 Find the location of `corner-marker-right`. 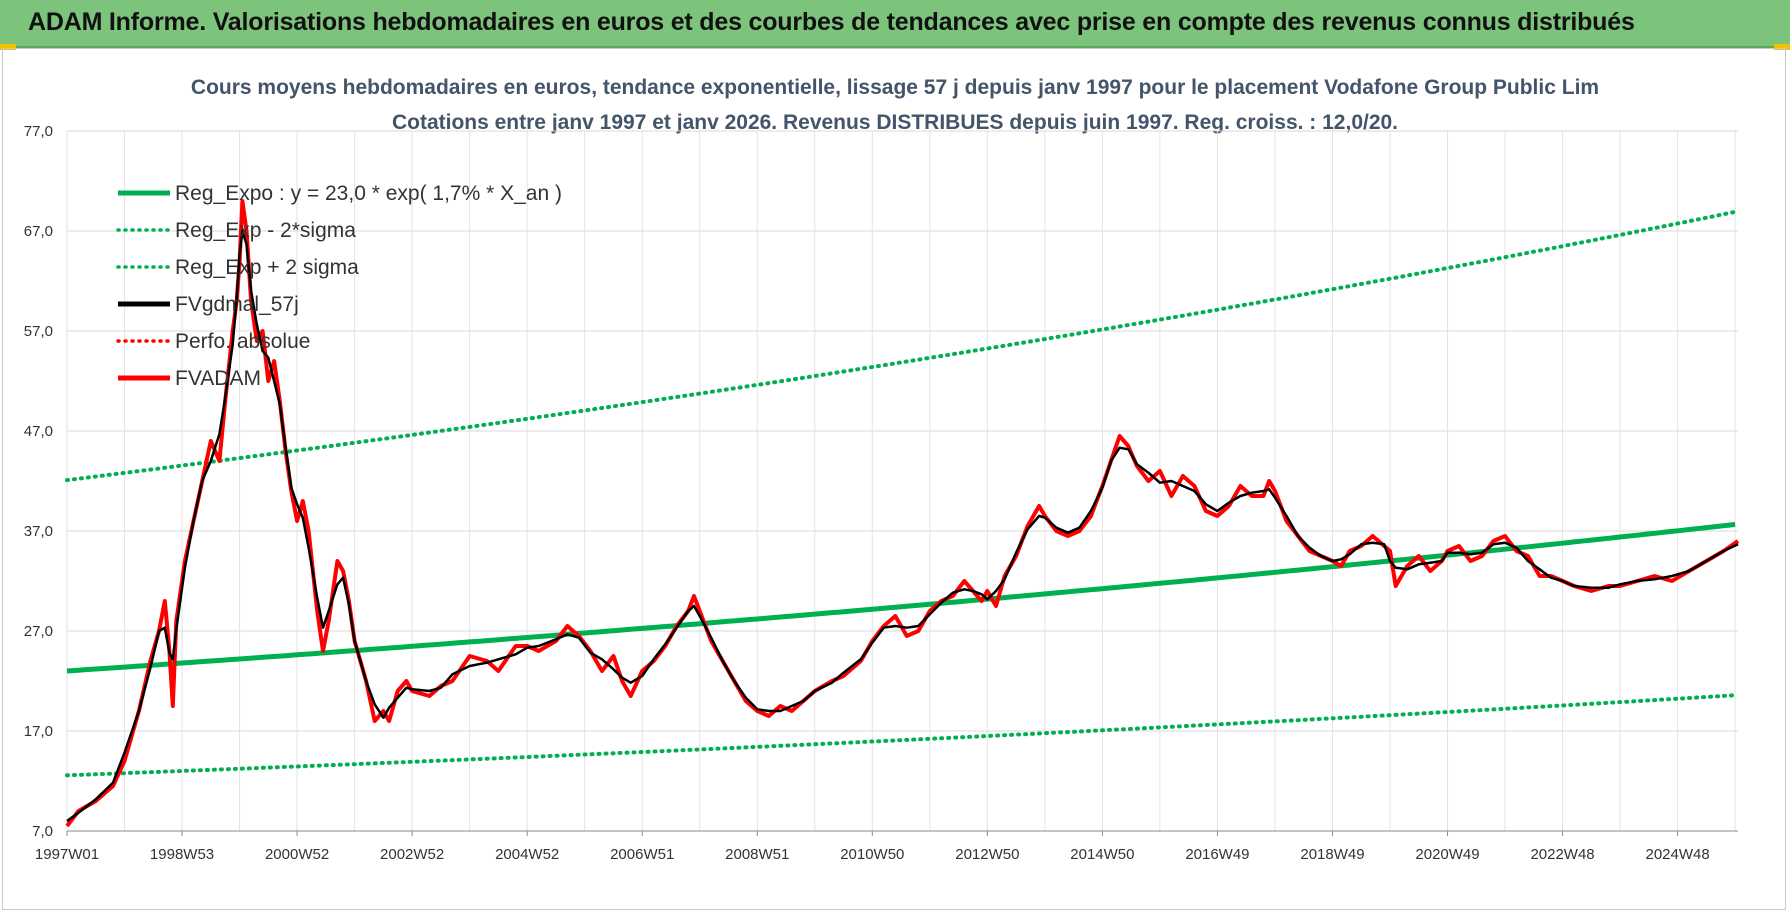

corner-marker-right is located at coordinates (1782, 47).